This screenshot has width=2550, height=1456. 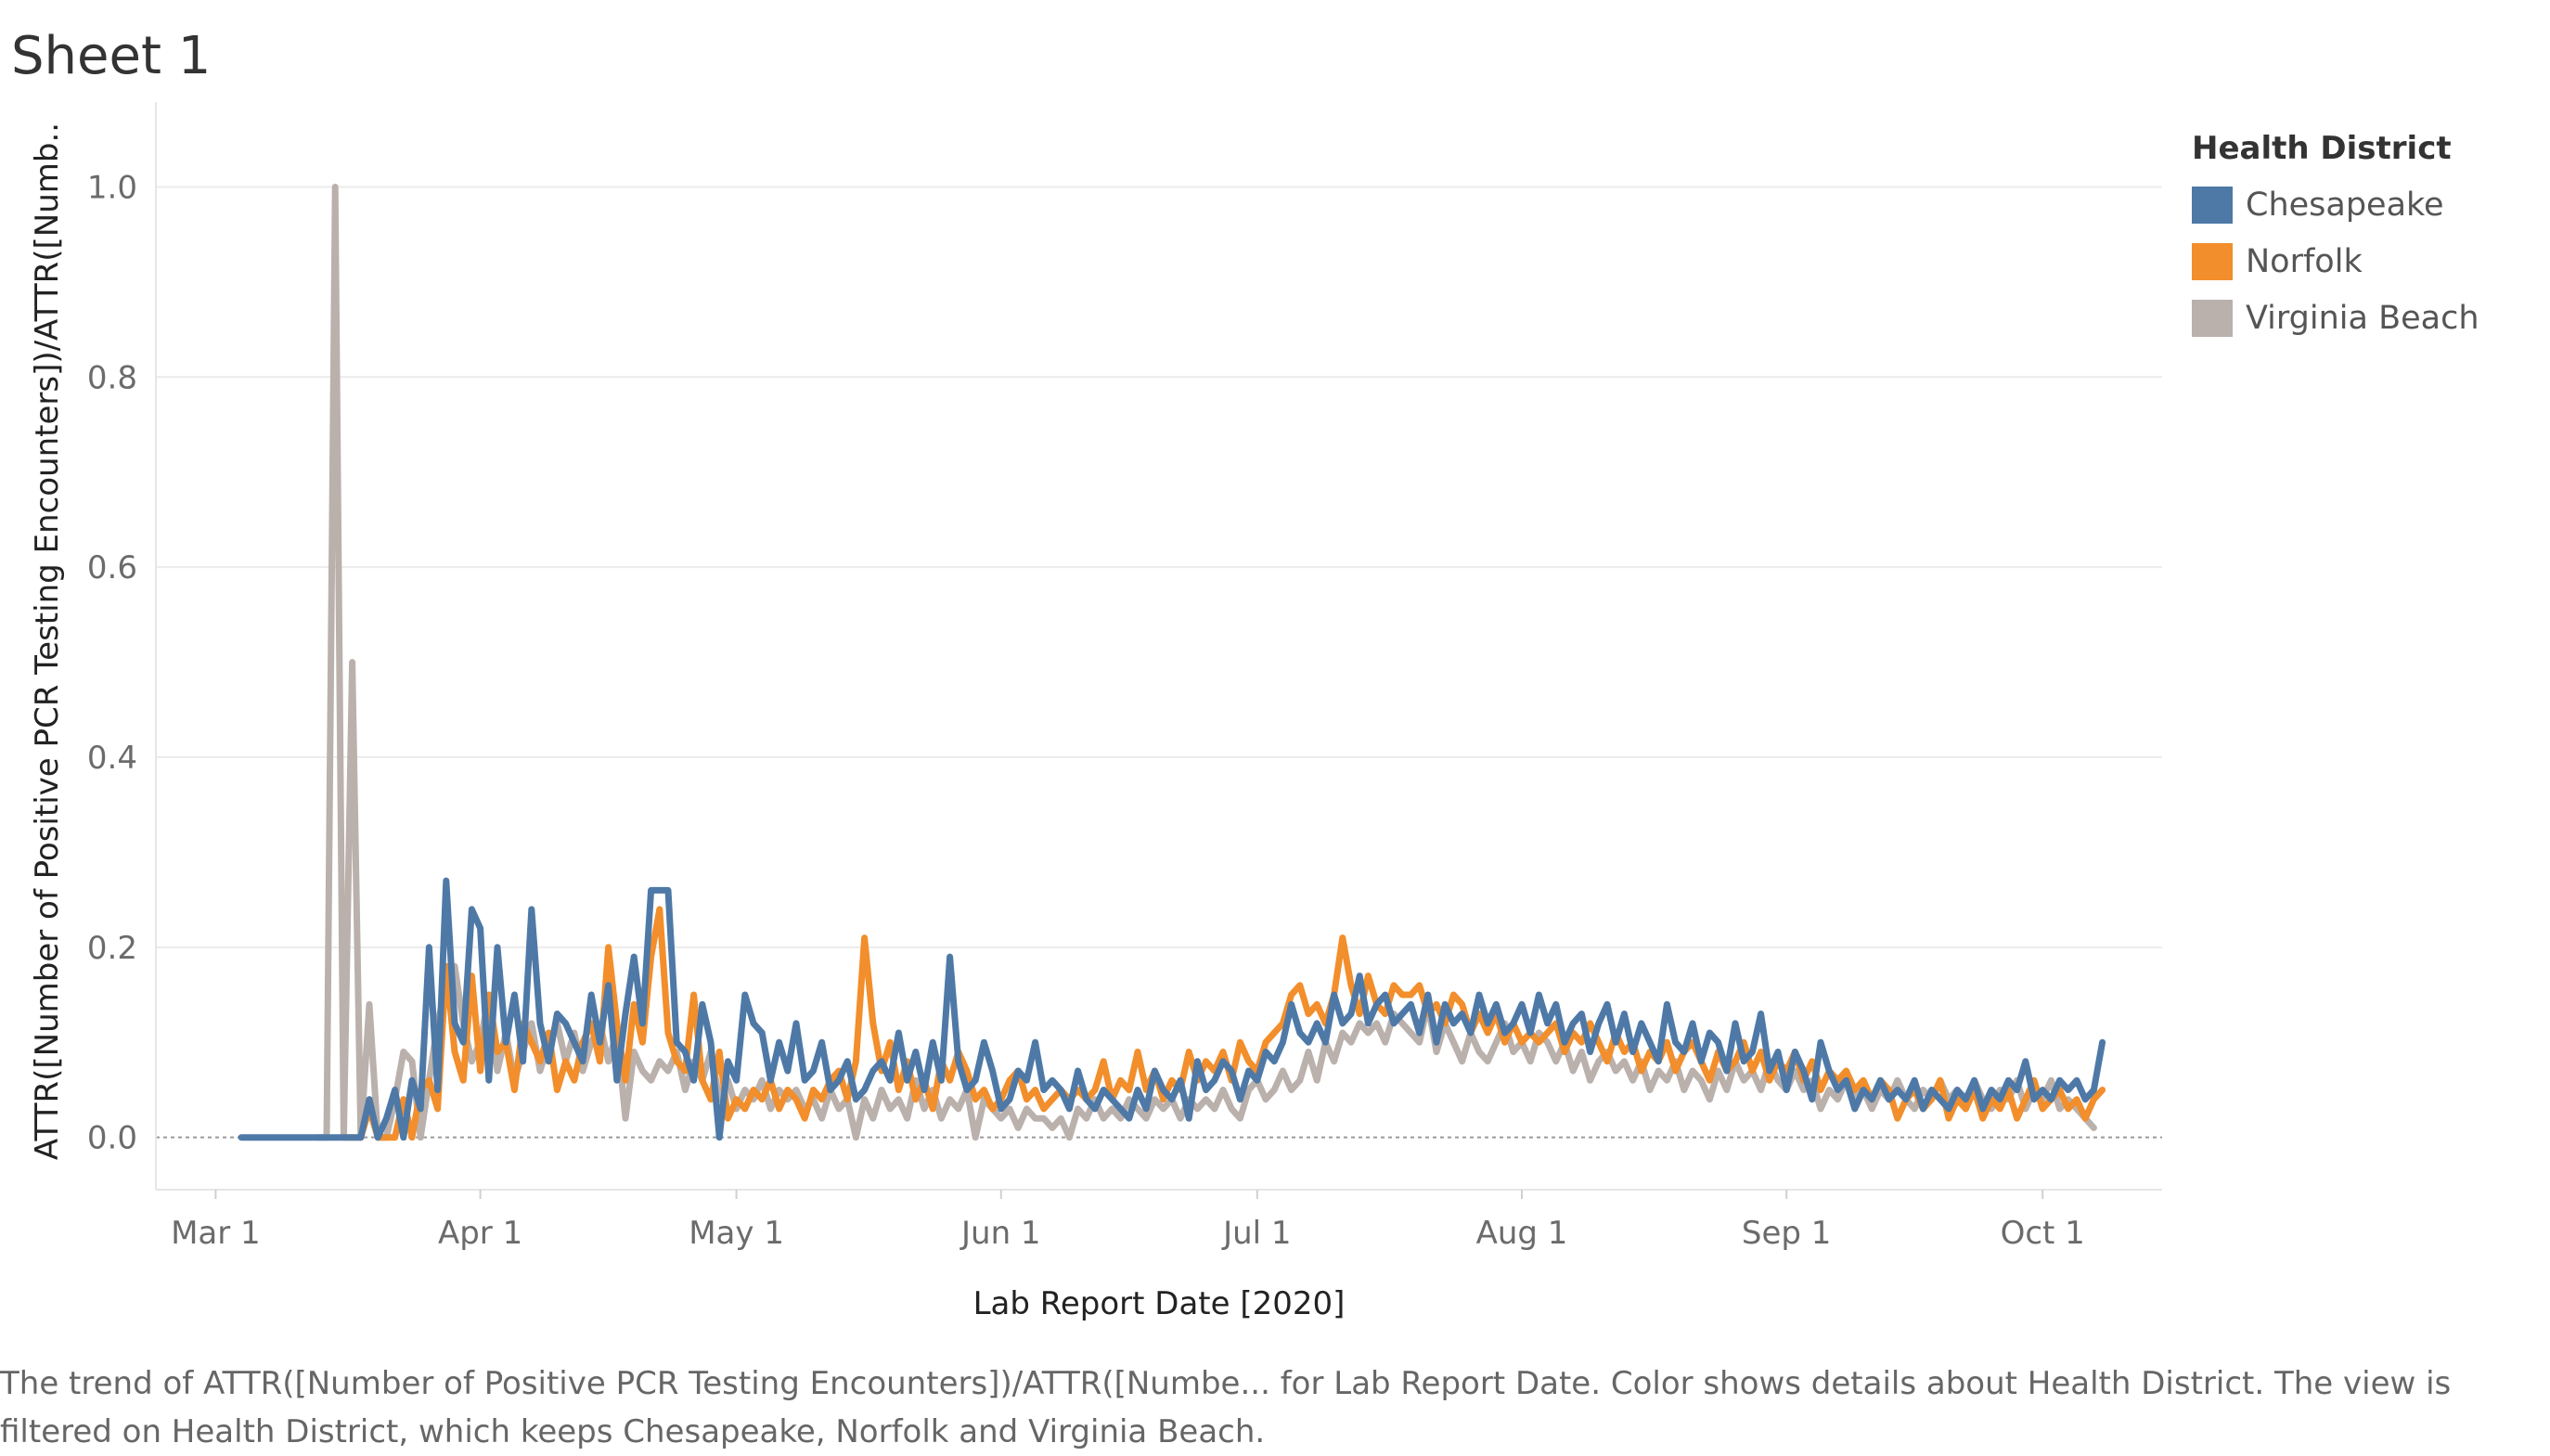 I want to click on legend-swatch-norfolk, so click(x=2212, y=261).